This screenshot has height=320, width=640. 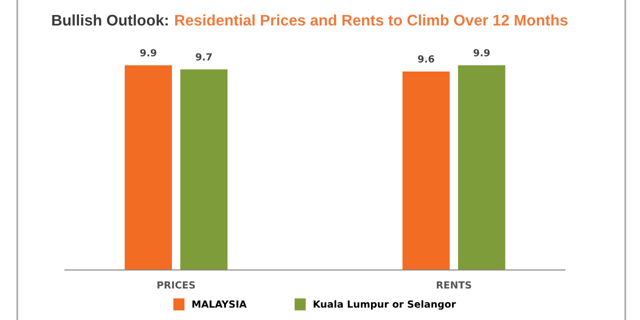 I want to click on chart-subtitle: Residential Prices and Rents to Climb Over 12 Months, so click(x=371, y=20).